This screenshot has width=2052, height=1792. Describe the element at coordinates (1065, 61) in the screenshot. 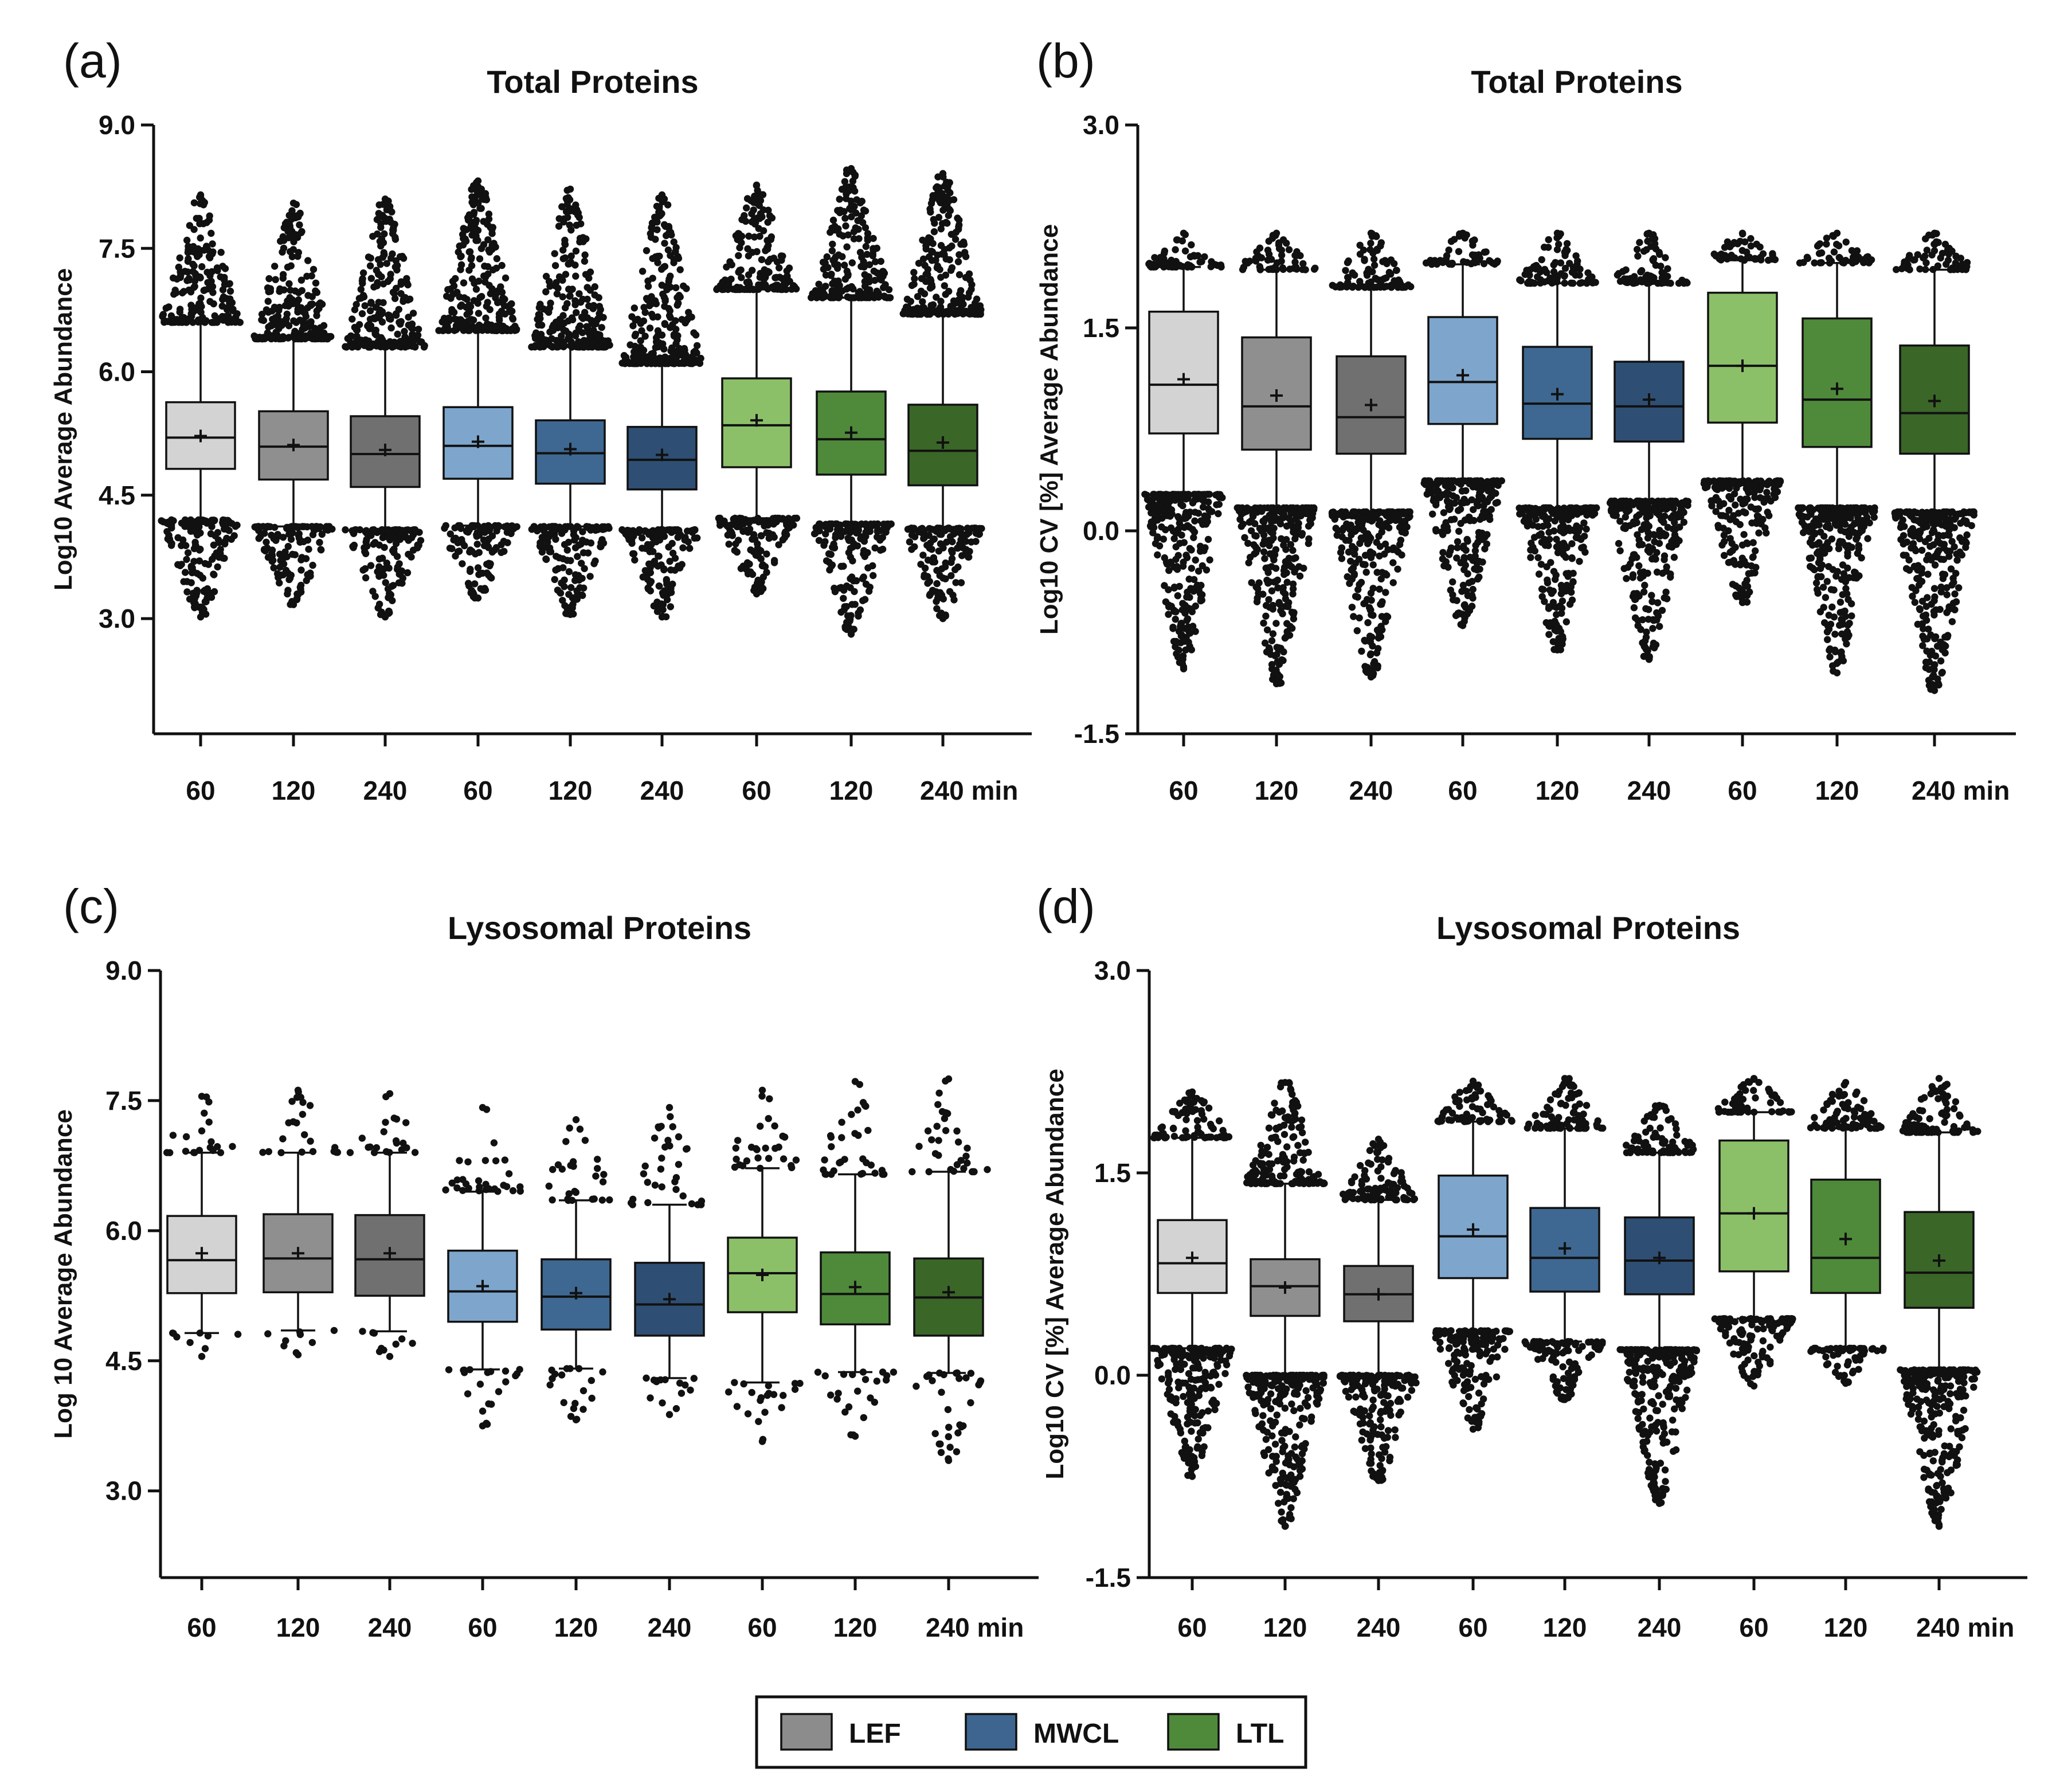

I see `panel-letter: (b)` at that location.